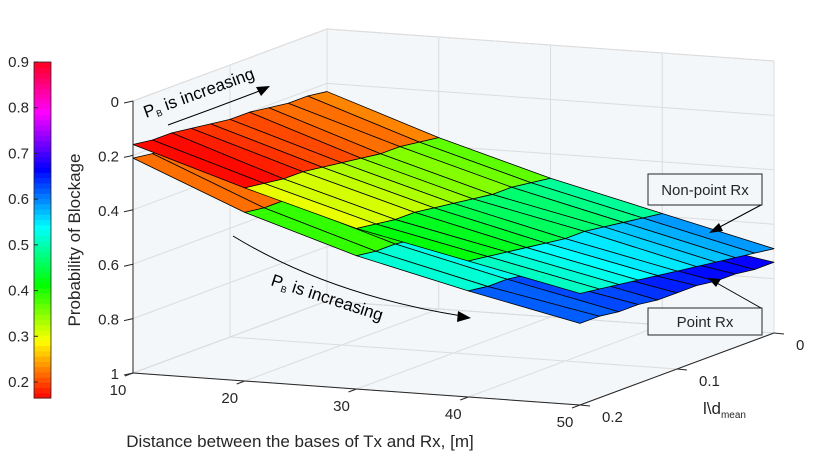 Image resolution: width=830 pixels, height=464 pixels. What do you see at coordinates (705, 190) in the screenshot?
I see `nonpoint-rx-label: Non-point Rx` at bounding box center [705, 190].